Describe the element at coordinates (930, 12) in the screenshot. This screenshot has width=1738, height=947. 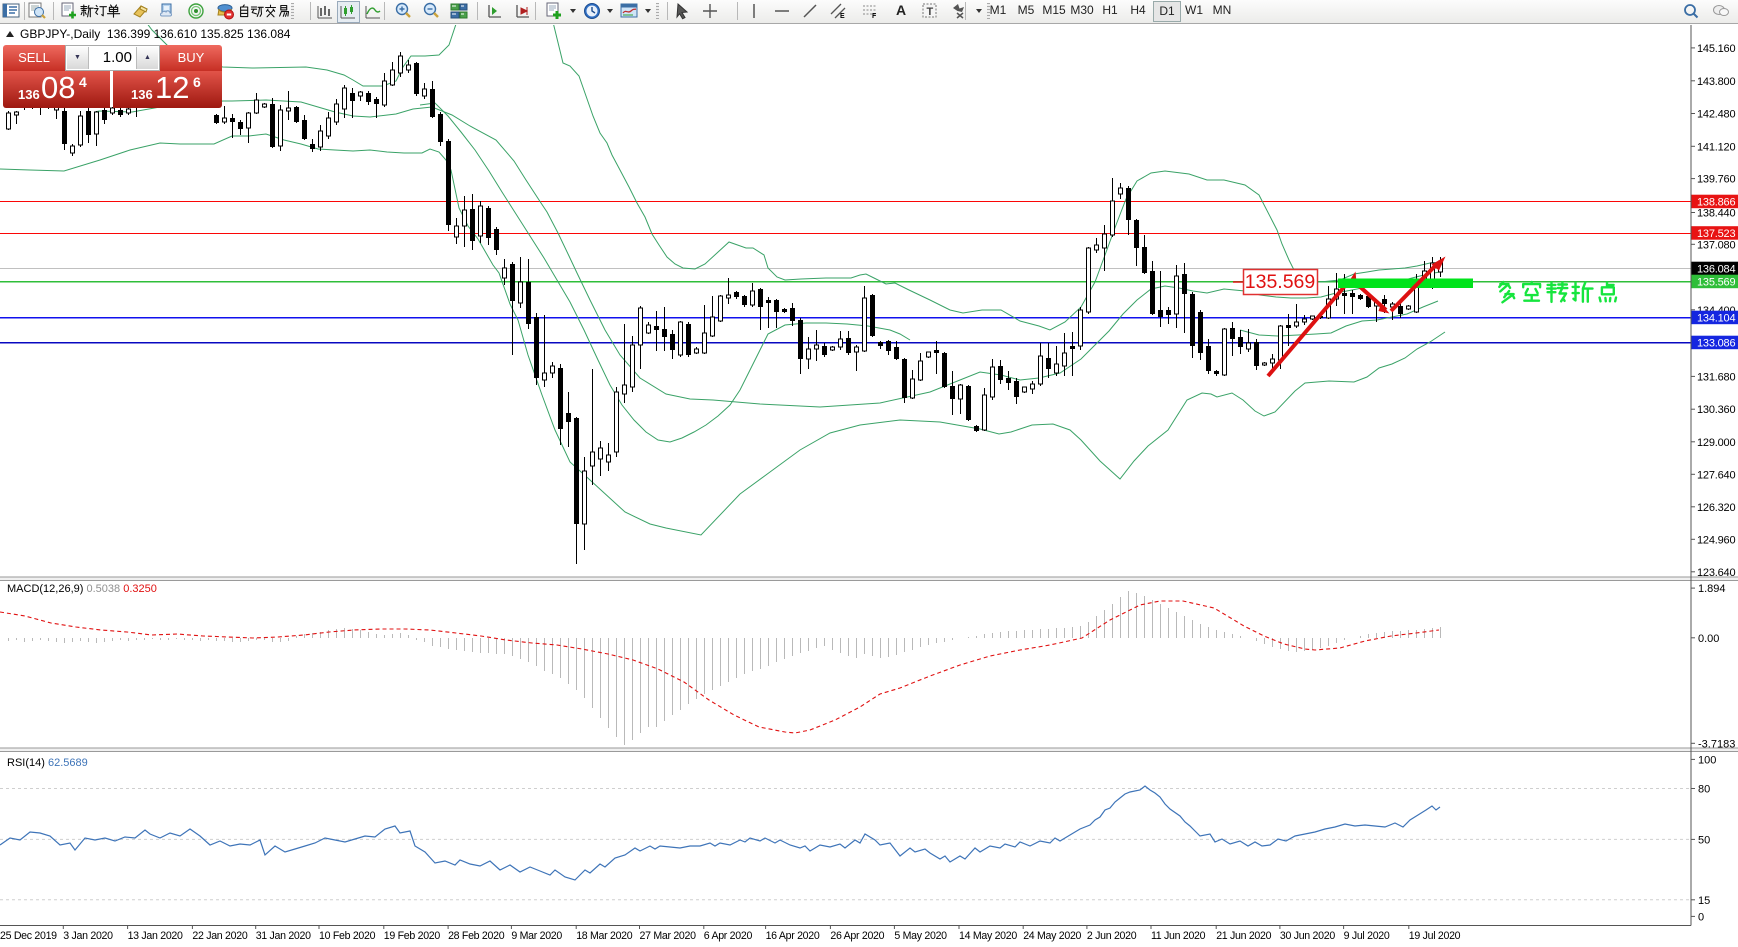
I see `svg-text: T` at that location.